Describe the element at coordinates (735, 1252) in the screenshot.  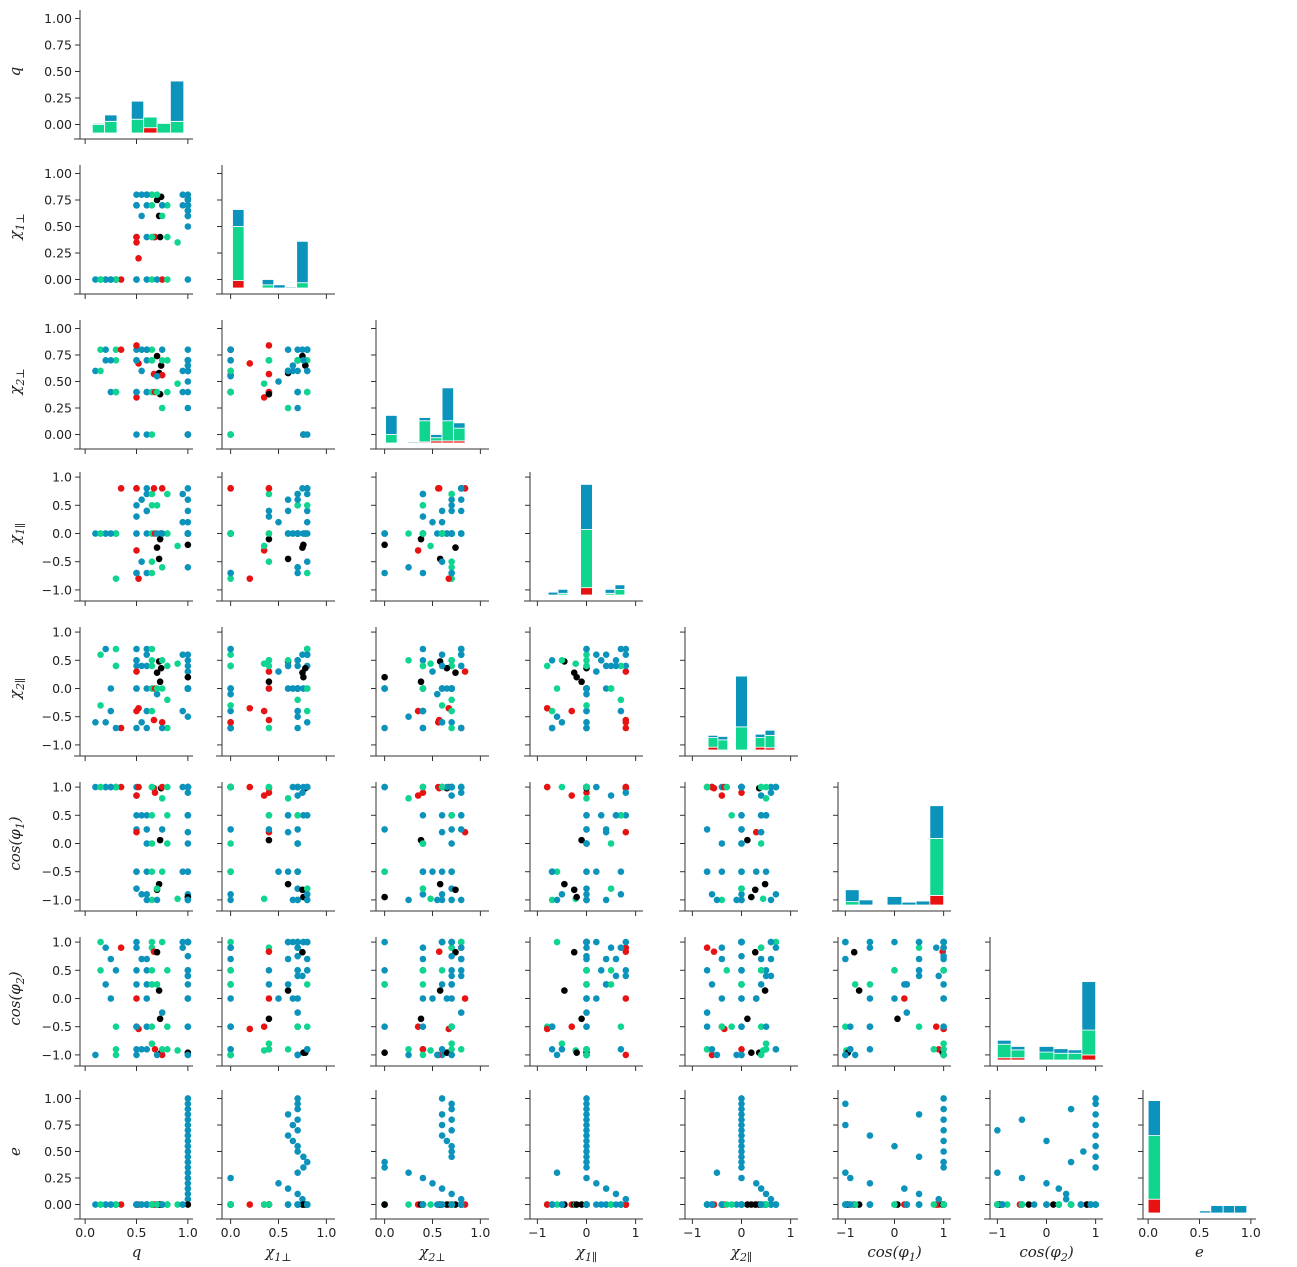
I see `label-part: χ` at that location.